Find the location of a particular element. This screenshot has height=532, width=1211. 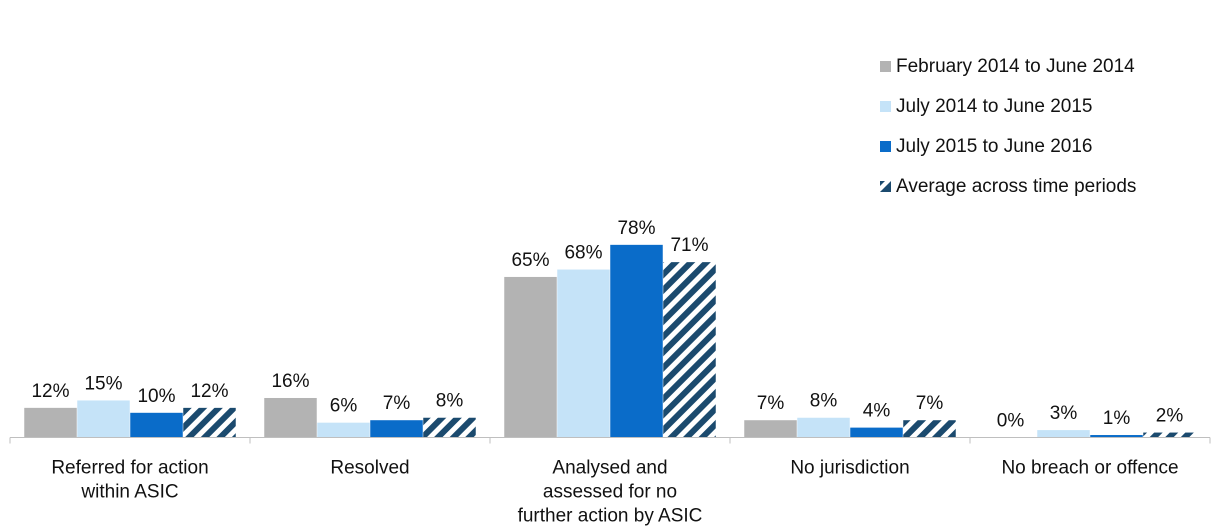

data-label: 6% is located at coordinates (344, 406).